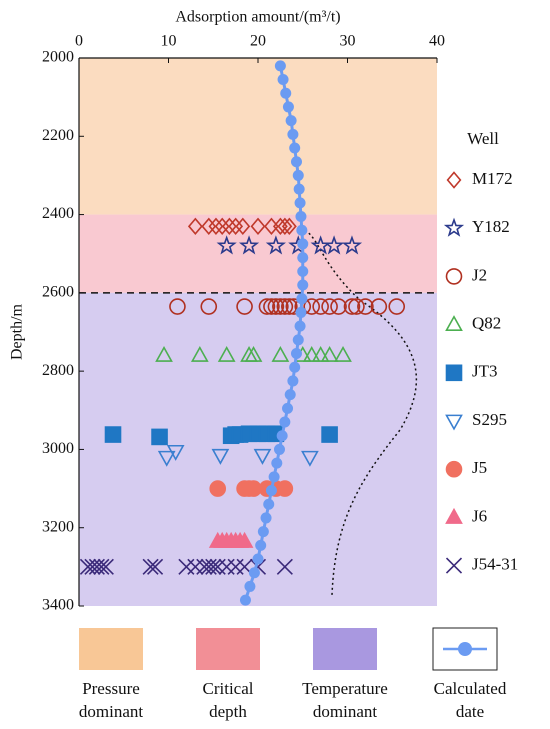 The image size is (550, 729). Describe the element at coordinates (491, 226) in the screenshot. I see `legend-label: Y182` at that location.